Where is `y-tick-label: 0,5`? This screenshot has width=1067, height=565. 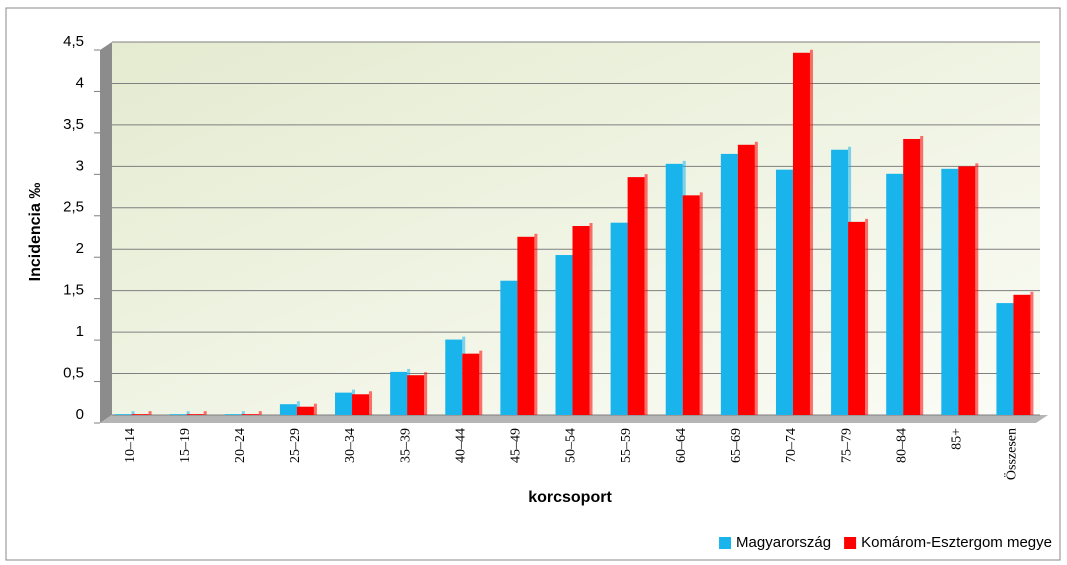
y-tick-label: 0,5 is located at coordinates (73, 373).